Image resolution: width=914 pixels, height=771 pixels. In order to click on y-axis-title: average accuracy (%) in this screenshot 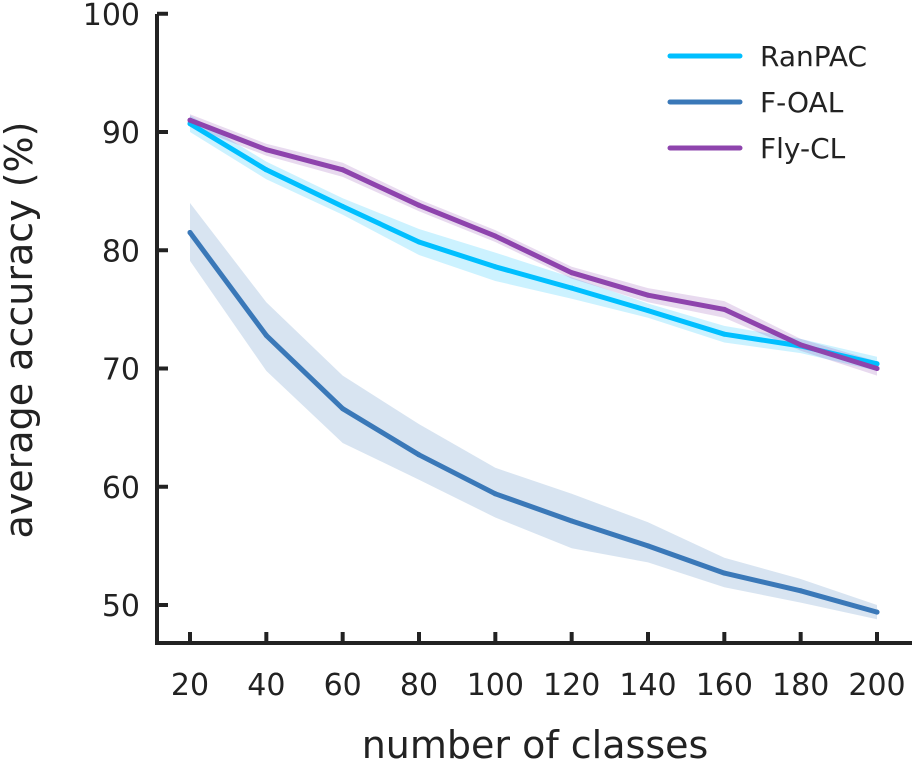, I will do `click(20, 330)`.